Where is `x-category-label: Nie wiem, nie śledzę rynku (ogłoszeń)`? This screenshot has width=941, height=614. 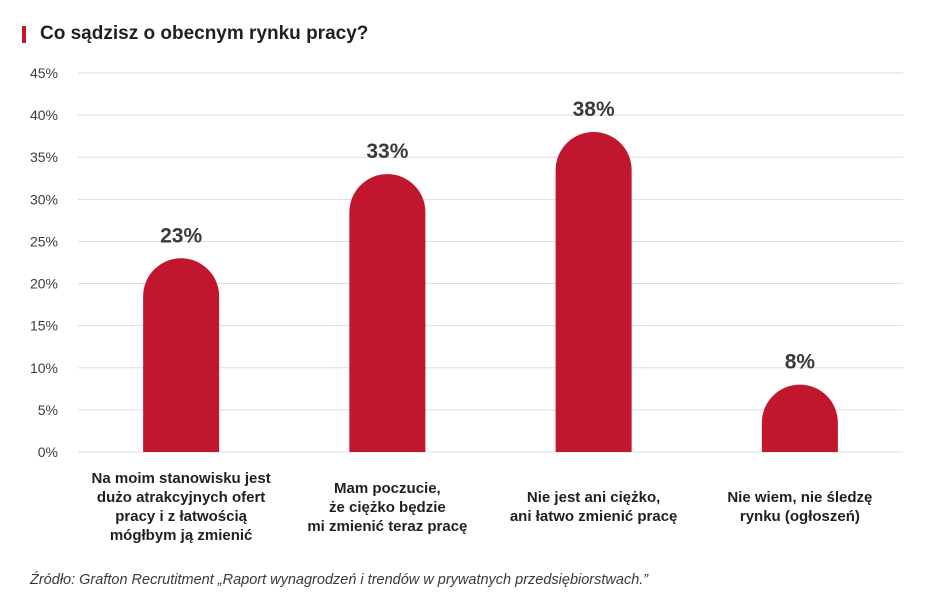 x-category-label: Nie wiem, nie śledzę rynku (ogłoszeń) is located at coordinates (800, 507).